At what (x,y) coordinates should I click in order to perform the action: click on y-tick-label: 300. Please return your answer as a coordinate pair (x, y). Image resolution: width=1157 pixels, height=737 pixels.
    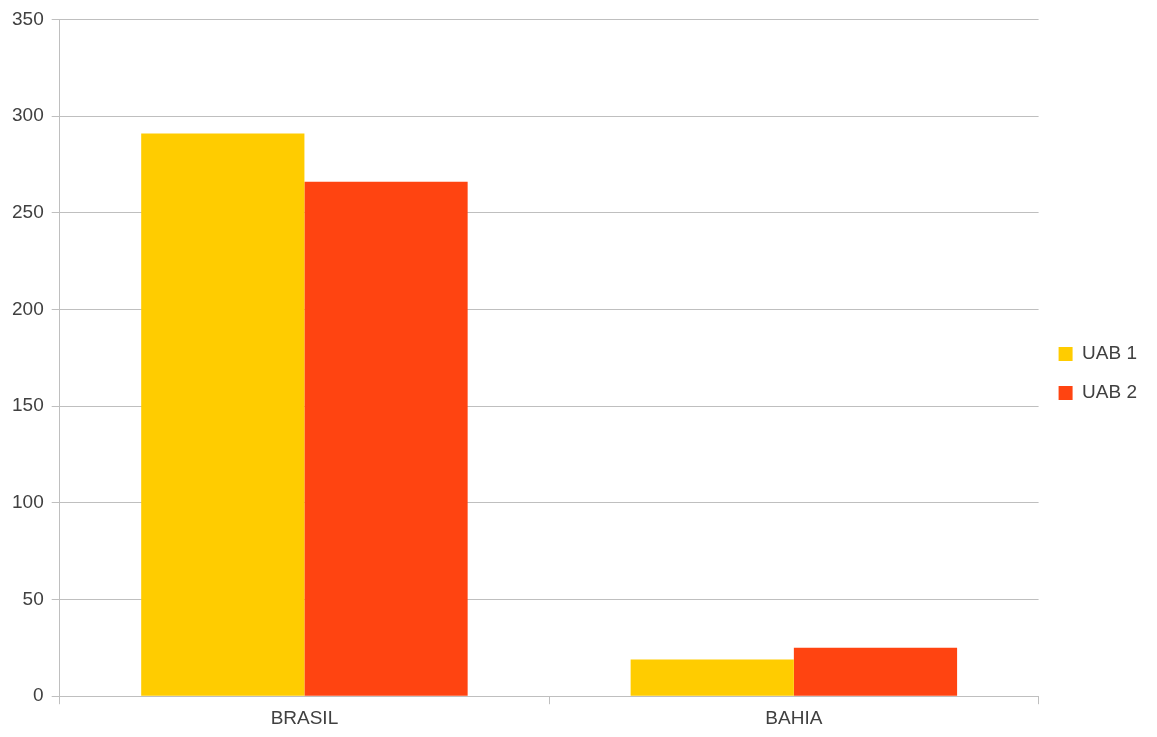
    Looking at the image, I should click on (28, 115).